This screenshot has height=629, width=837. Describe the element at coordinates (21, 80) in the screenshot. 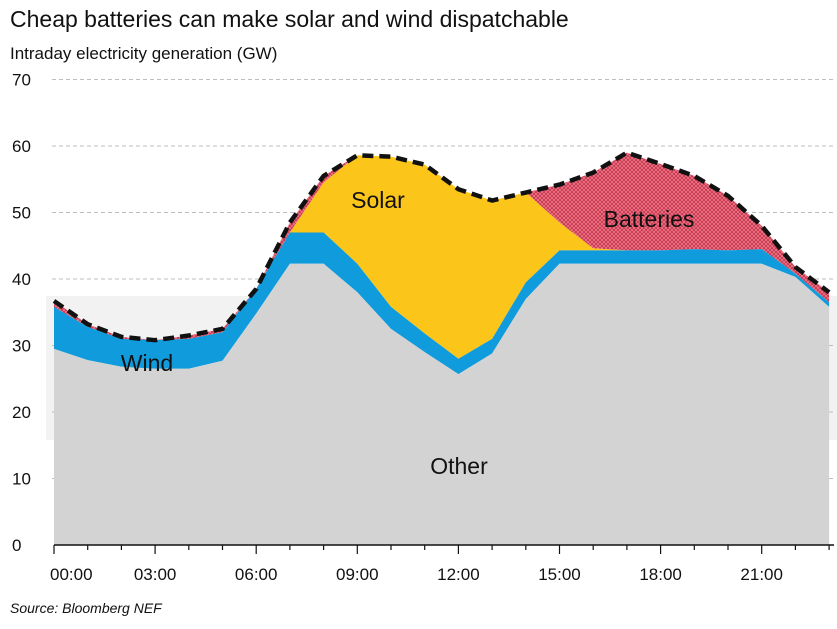

I see `y-tick-label: 70` at that location.